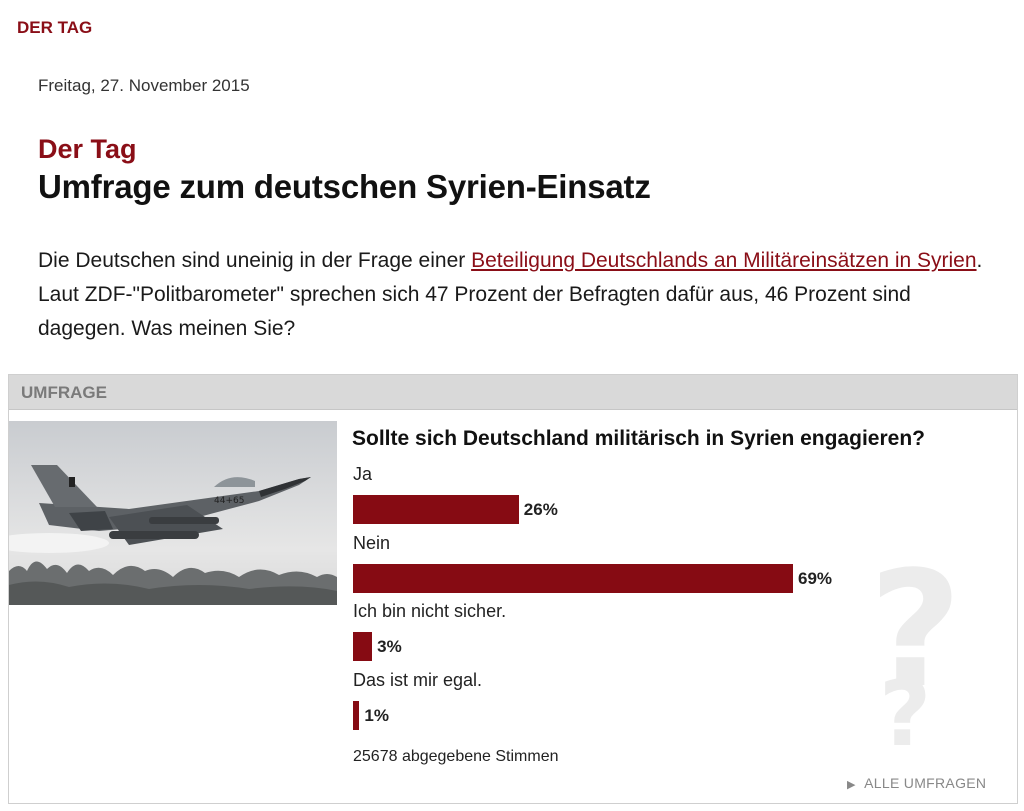 The height and width of the screenshot is (811, 1024). What do you see at coordinates (456, 756) in the screenshot?
I see `poll-votes: 25678 abgegebene Stimmen` at bounding box center [456, 756].